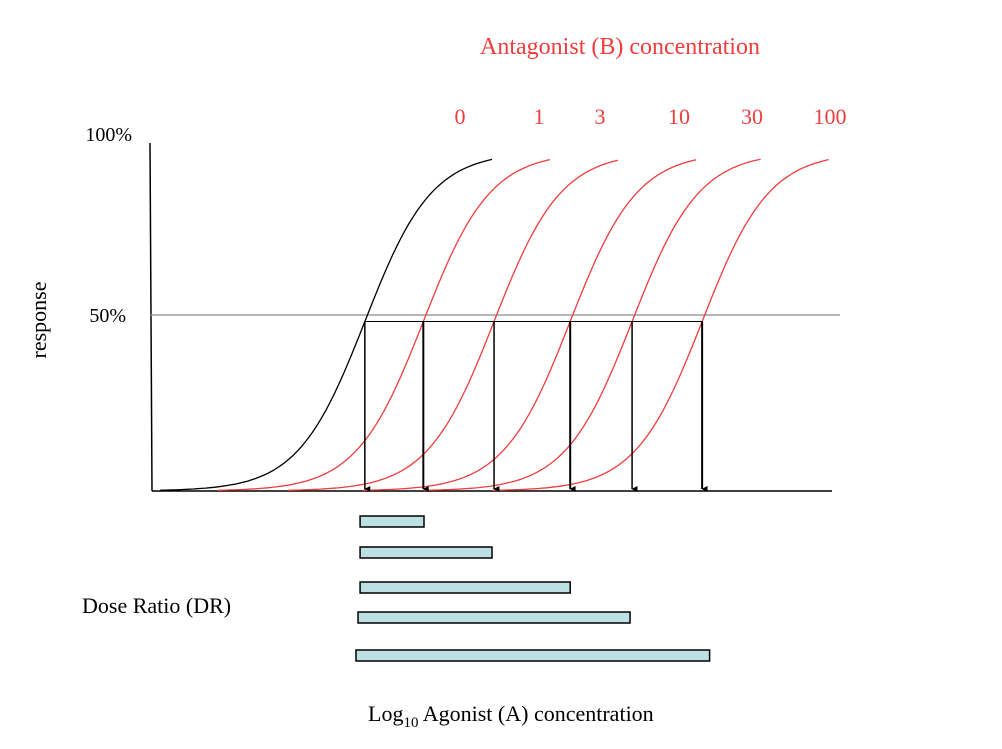 This screenshot has height=749, width=1002. Describe the element at coordinates (539, 116) in the screenshot. I see `legend-label-1: 1` at that location.